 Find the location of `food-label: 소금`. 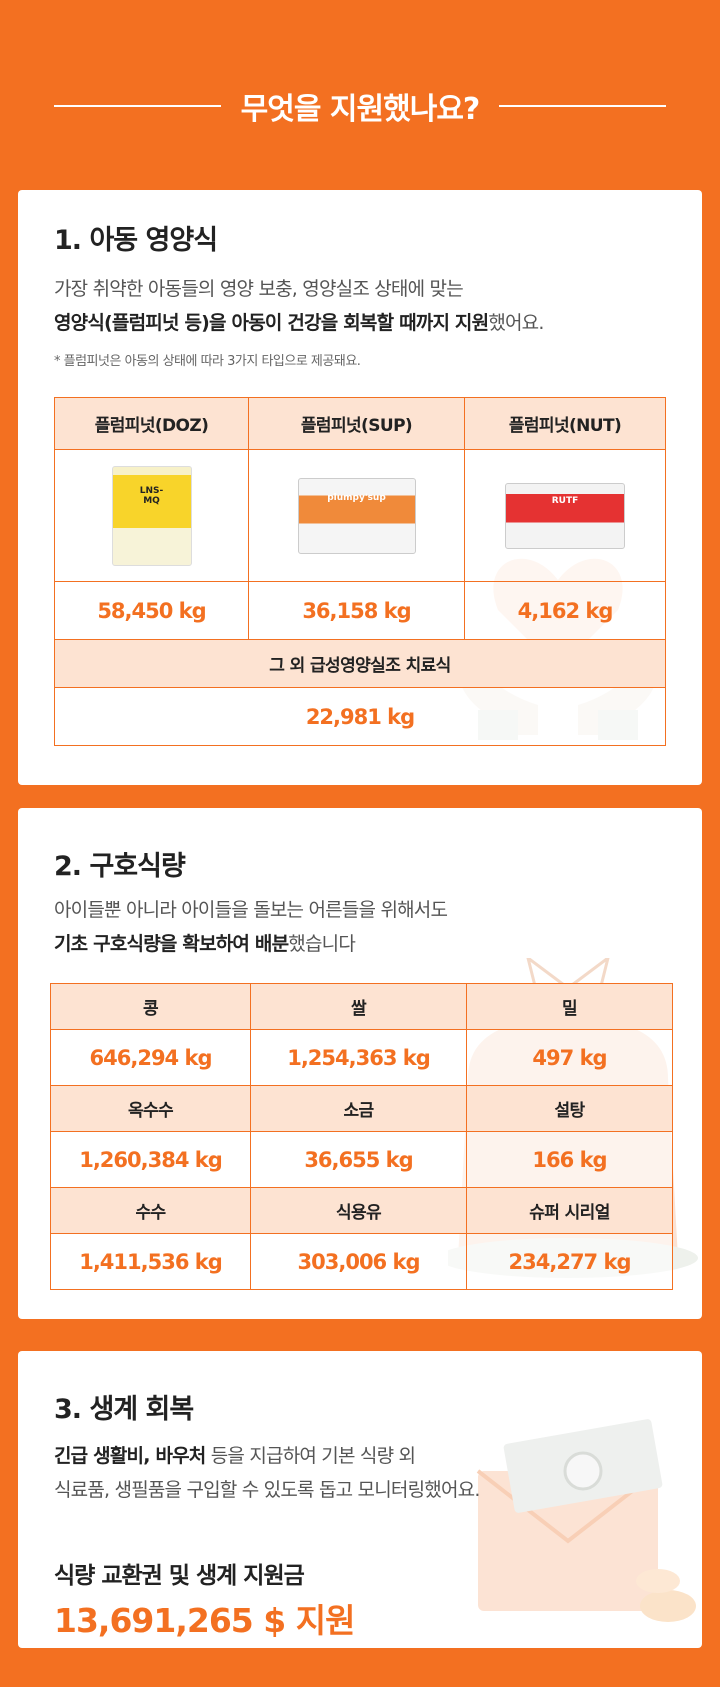

food-label: 소금 is located at coordinates (358, 1108).